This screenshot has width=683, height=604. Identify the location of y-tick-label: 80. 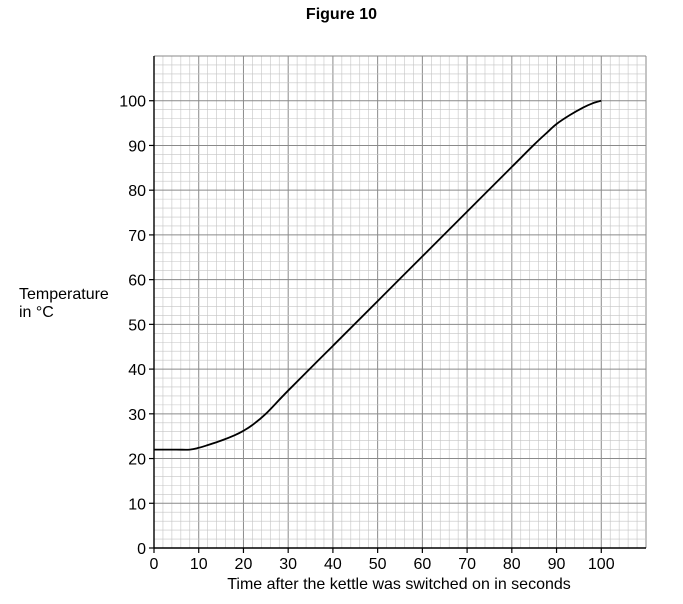
(137, 191).